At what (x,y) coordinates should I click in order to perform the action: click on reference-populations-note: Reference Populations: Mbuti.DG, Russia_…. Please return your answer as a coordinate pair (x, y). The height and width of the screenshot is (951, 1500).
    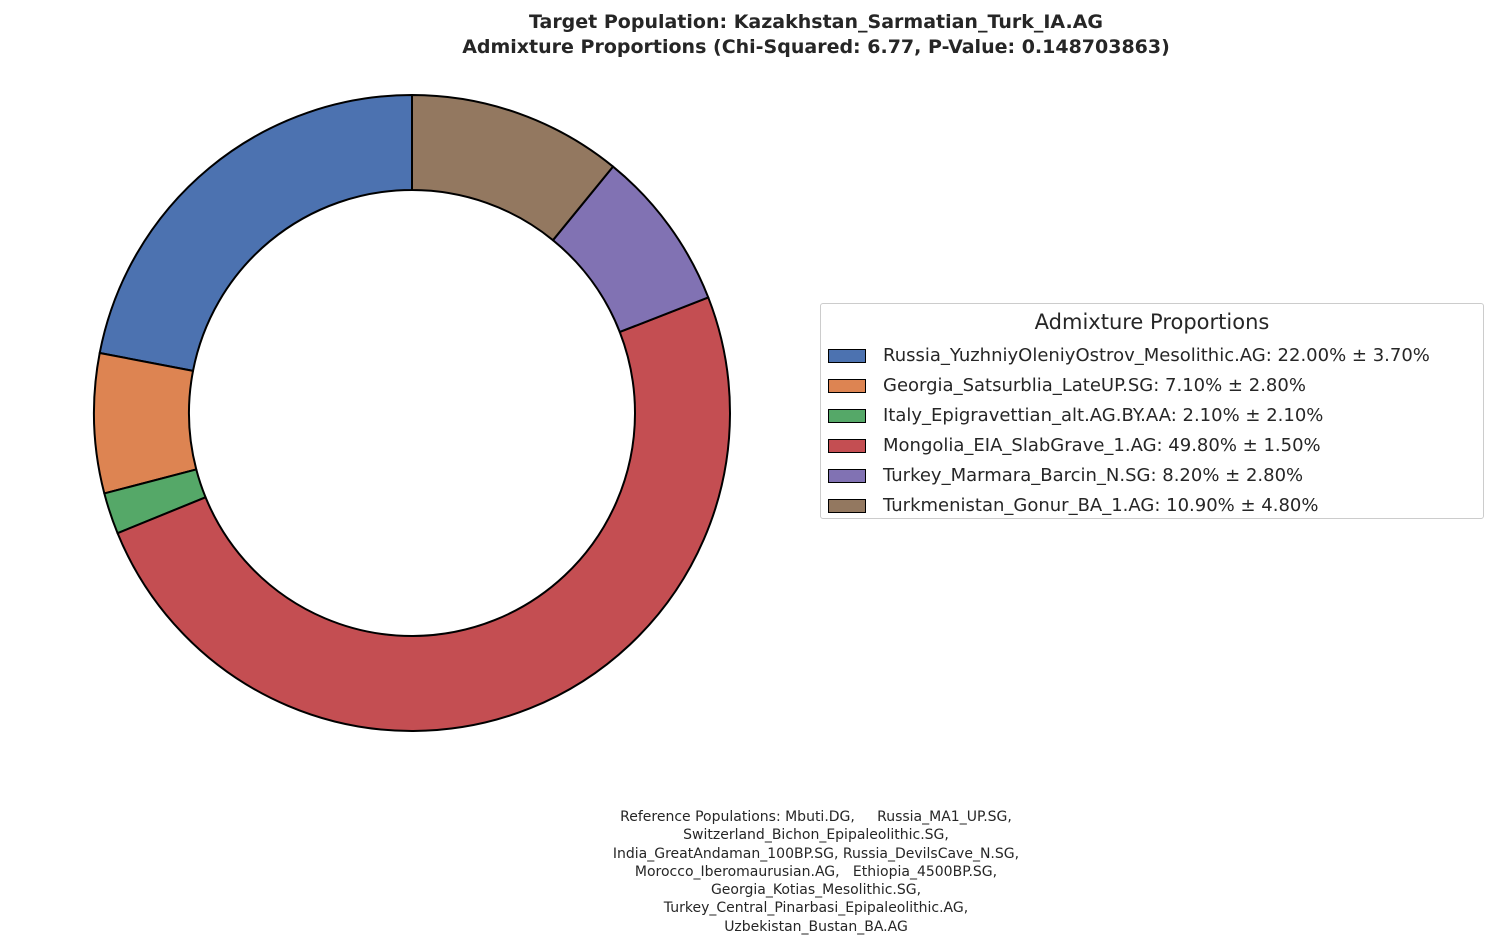
    Looking at the image, I should click on (750, 872).